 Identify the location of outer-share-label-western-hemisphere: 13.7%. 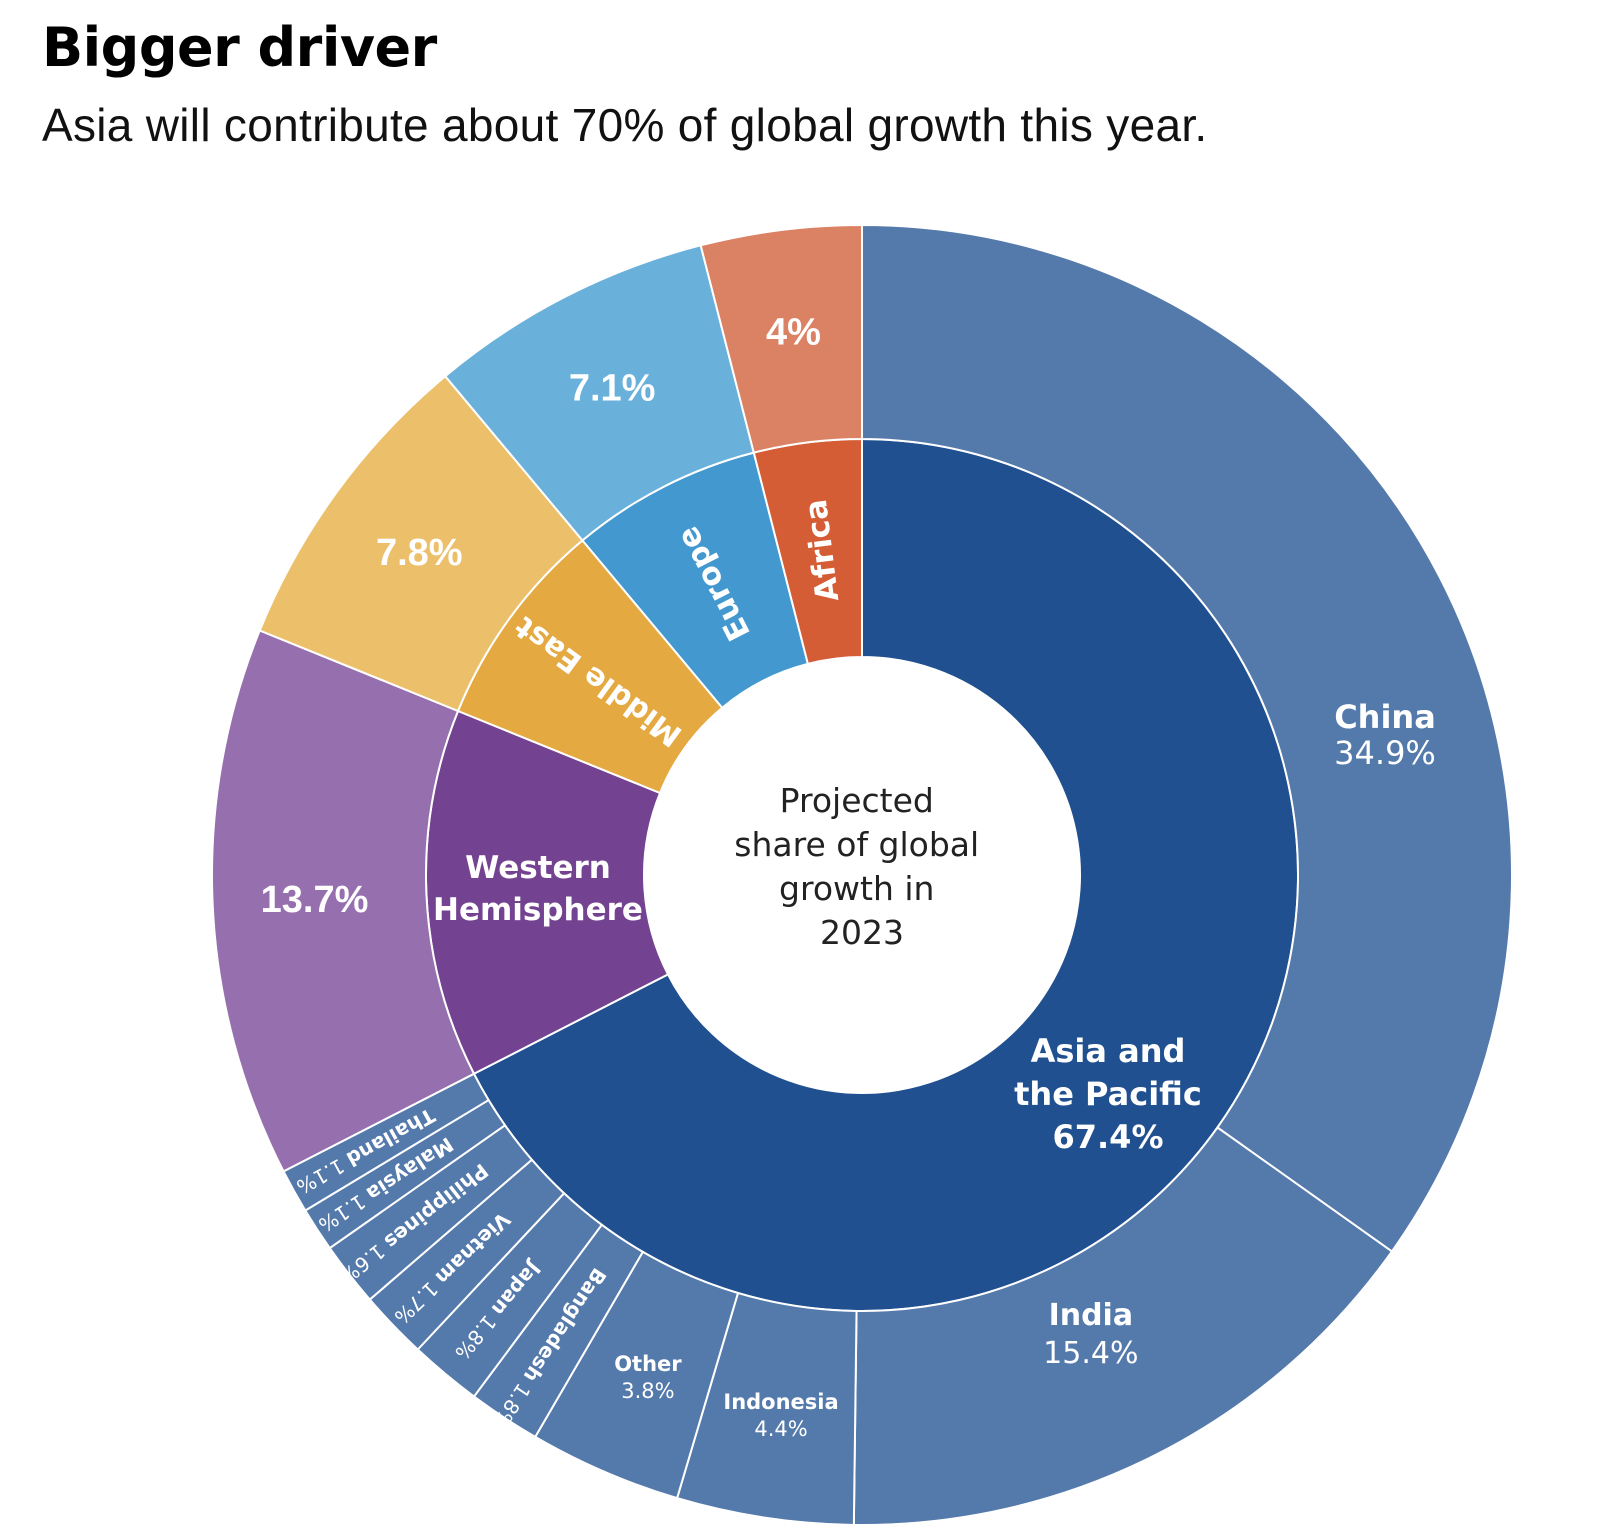
(315, 900).